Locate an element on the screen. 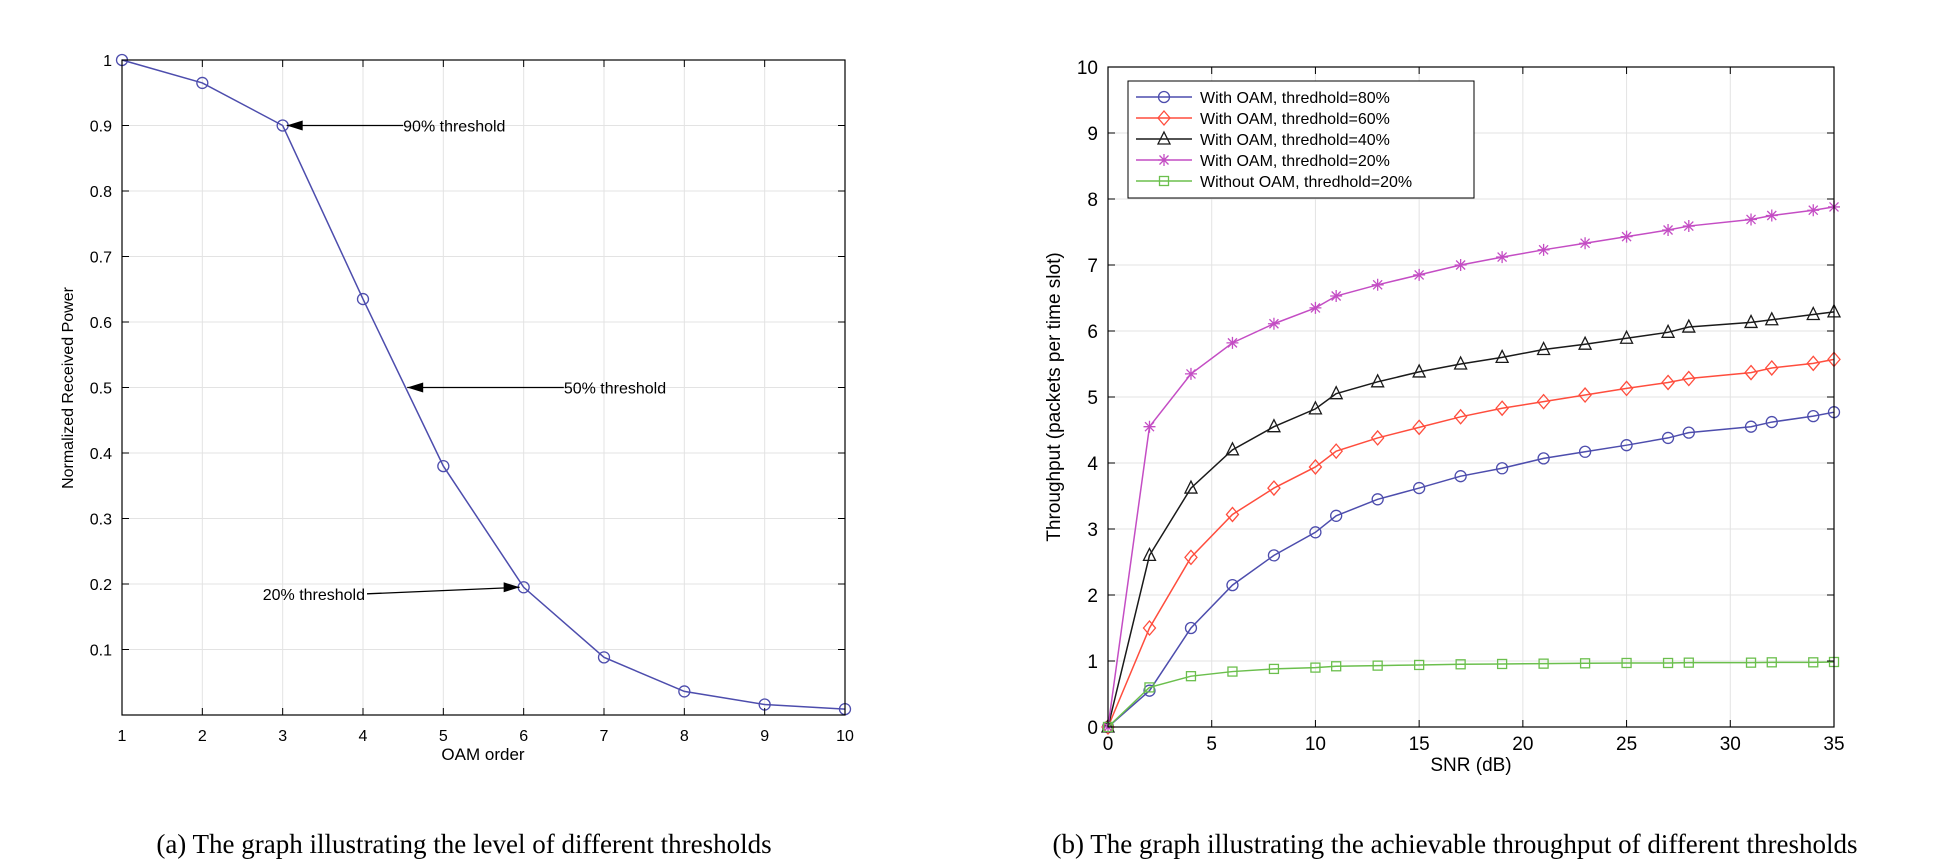 This screenshot has height=863, width=1950. chart-b-series-line is located at coordinates (1471, 569).